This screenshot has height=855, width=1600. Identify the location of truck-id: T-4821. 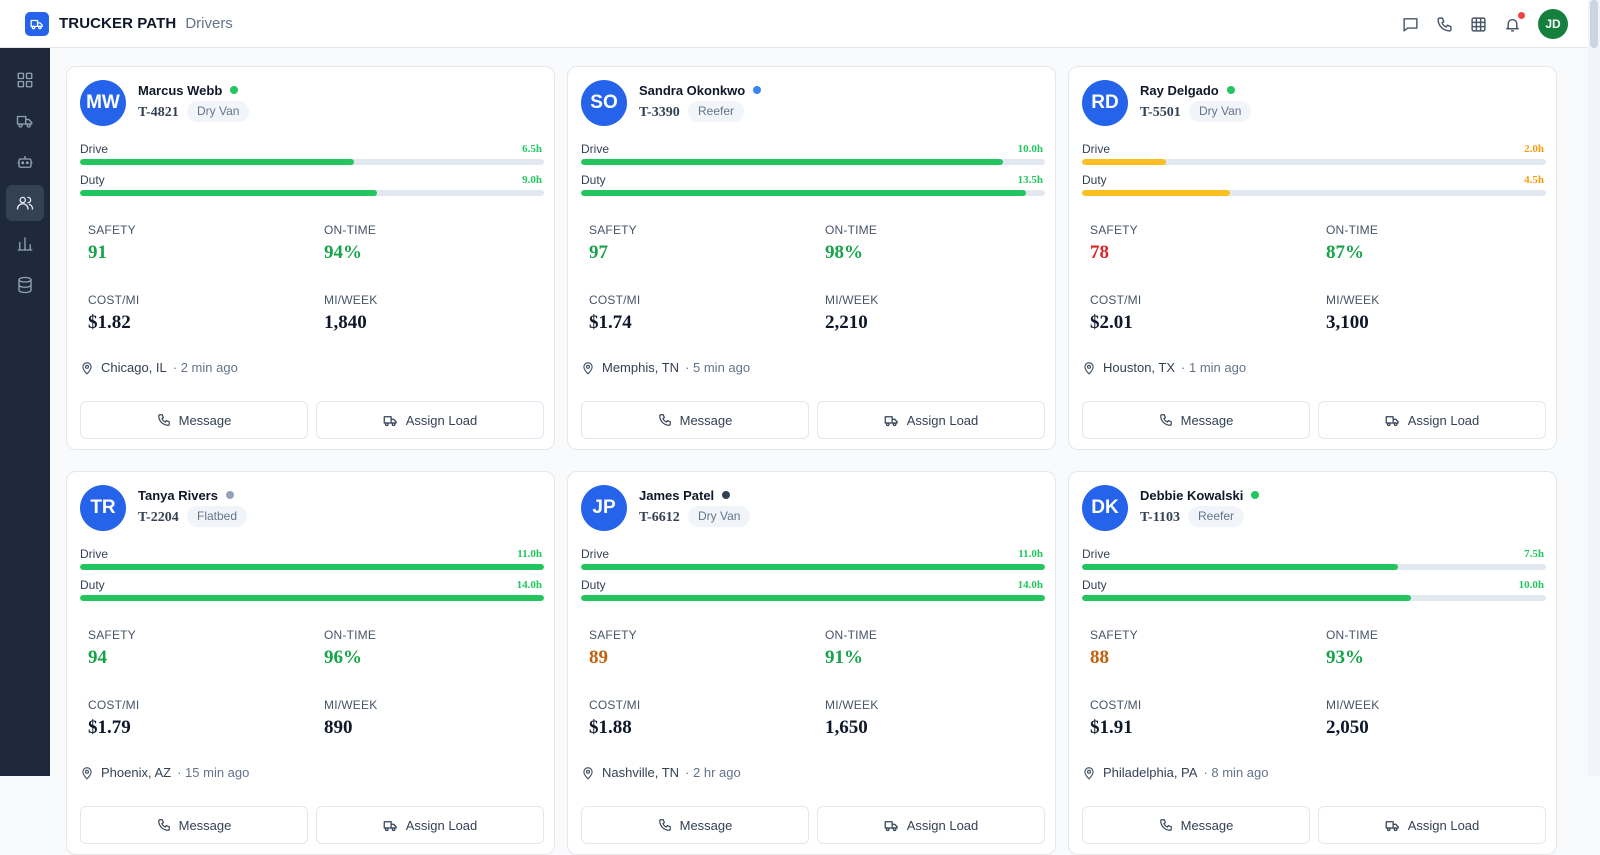
(158, 112).